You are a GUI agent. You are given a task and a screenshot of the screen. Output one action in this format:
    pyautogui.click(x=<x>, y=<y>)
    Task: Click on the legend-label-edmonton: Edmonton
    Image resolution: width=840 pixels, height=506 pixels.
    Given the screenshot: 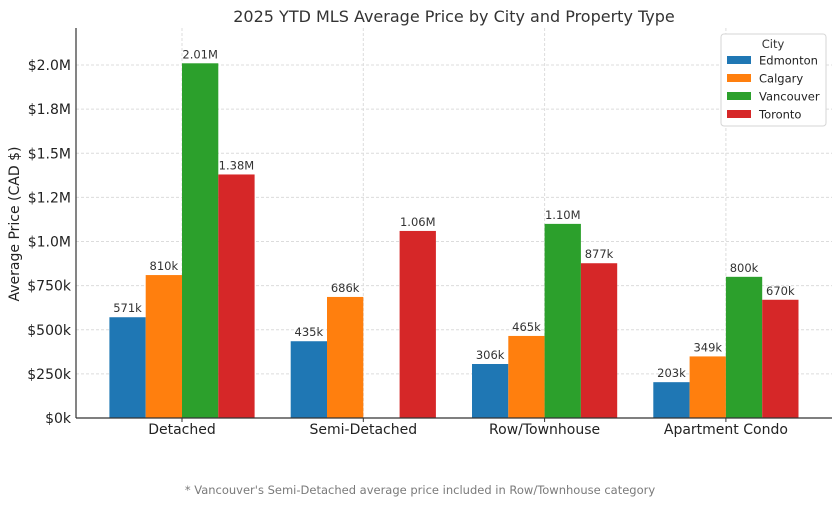 What is the action you would take?
    pyautogui.click(x=788, y=61)
    